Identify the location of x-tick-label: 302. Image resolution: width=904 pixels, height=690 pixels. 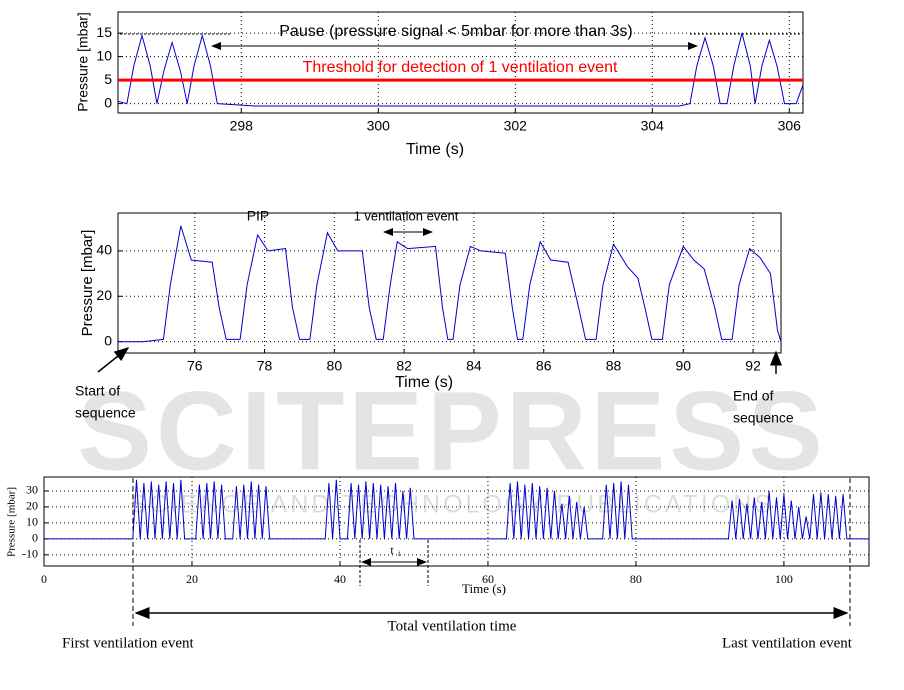
(516, 126).